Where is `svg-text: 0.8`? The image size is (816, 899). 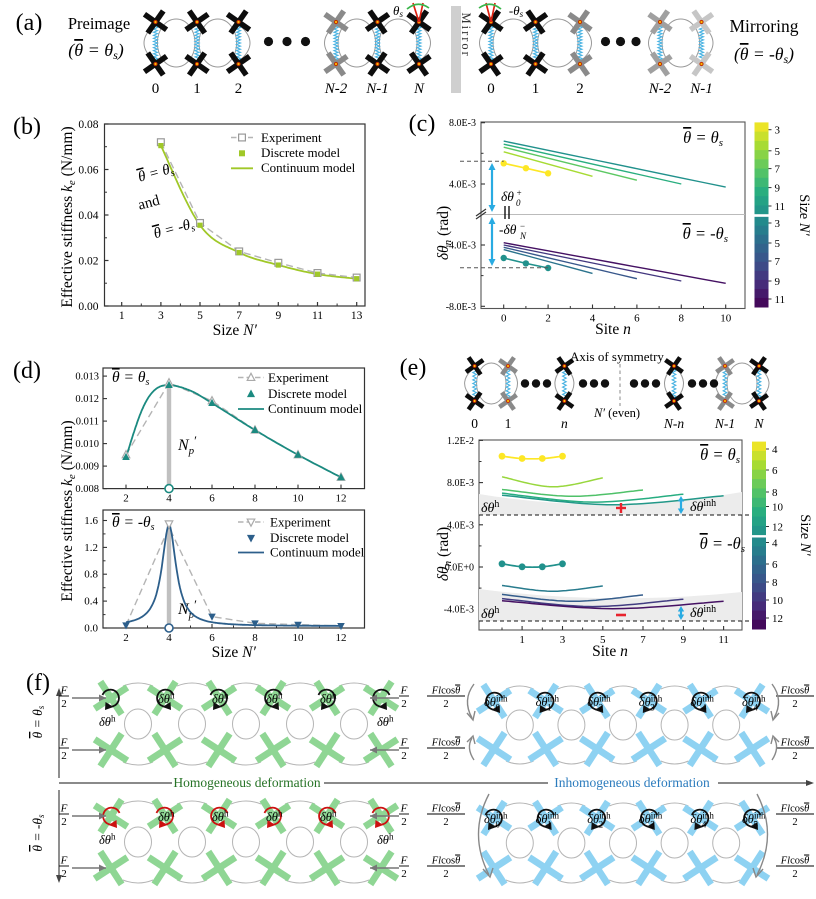 svg-text: 0.8 is located at coordinates (91, 575).